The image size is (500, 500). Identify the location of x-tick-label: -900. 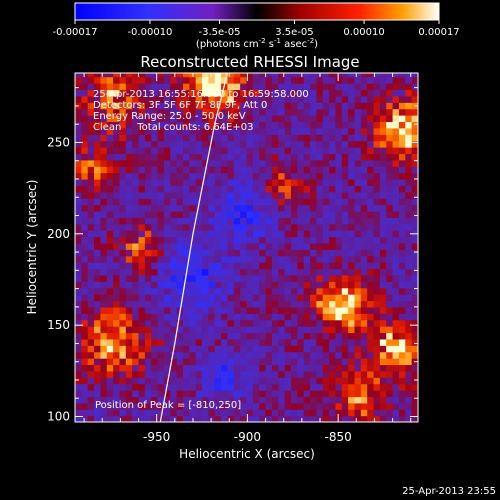
(247, 437).